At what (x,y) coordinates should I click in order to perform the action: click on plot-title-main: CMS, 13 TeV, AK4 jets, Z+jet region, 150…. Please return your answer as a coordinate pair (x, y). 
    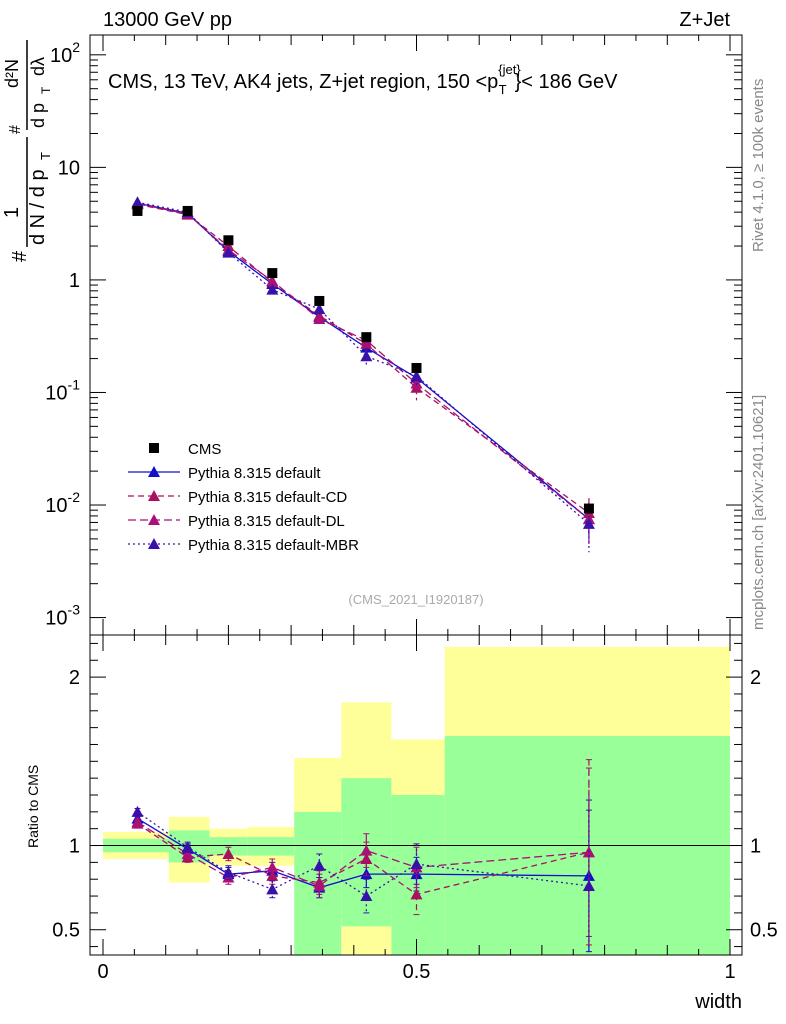
    Looking at the image, I should click on (303, 82).